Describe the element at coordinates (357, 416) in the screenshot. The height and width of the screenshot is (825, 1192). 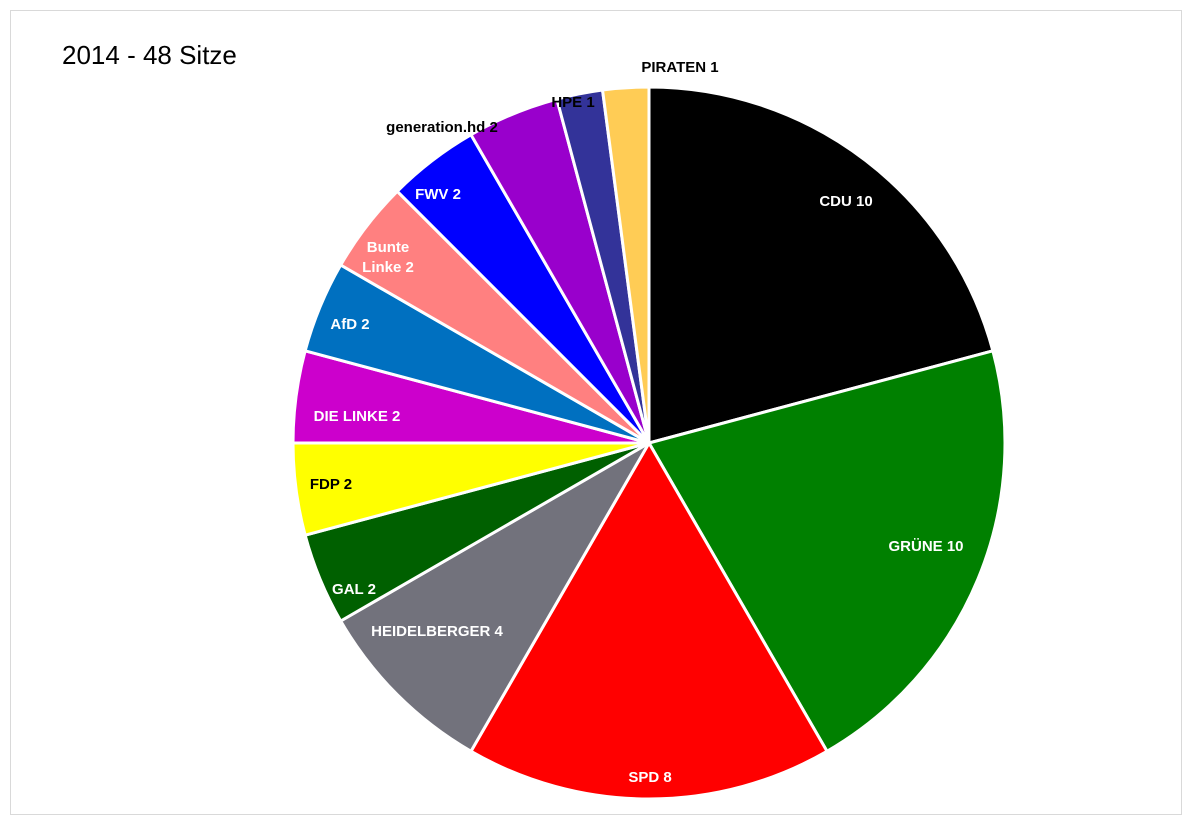
I see `slice-label: DIE LINKE 2` at that location.